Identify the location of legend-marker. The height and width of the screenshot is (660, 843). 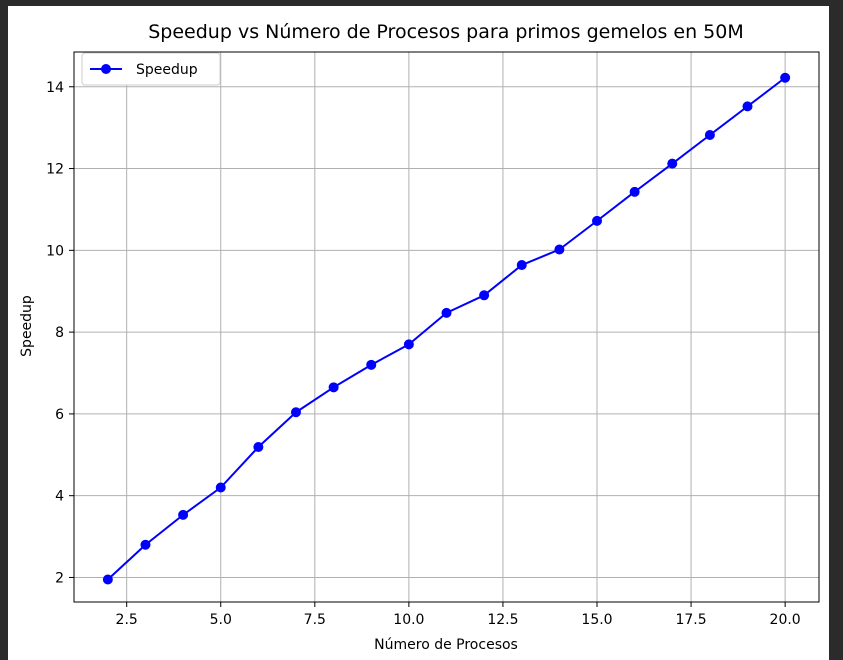
(106, 69).